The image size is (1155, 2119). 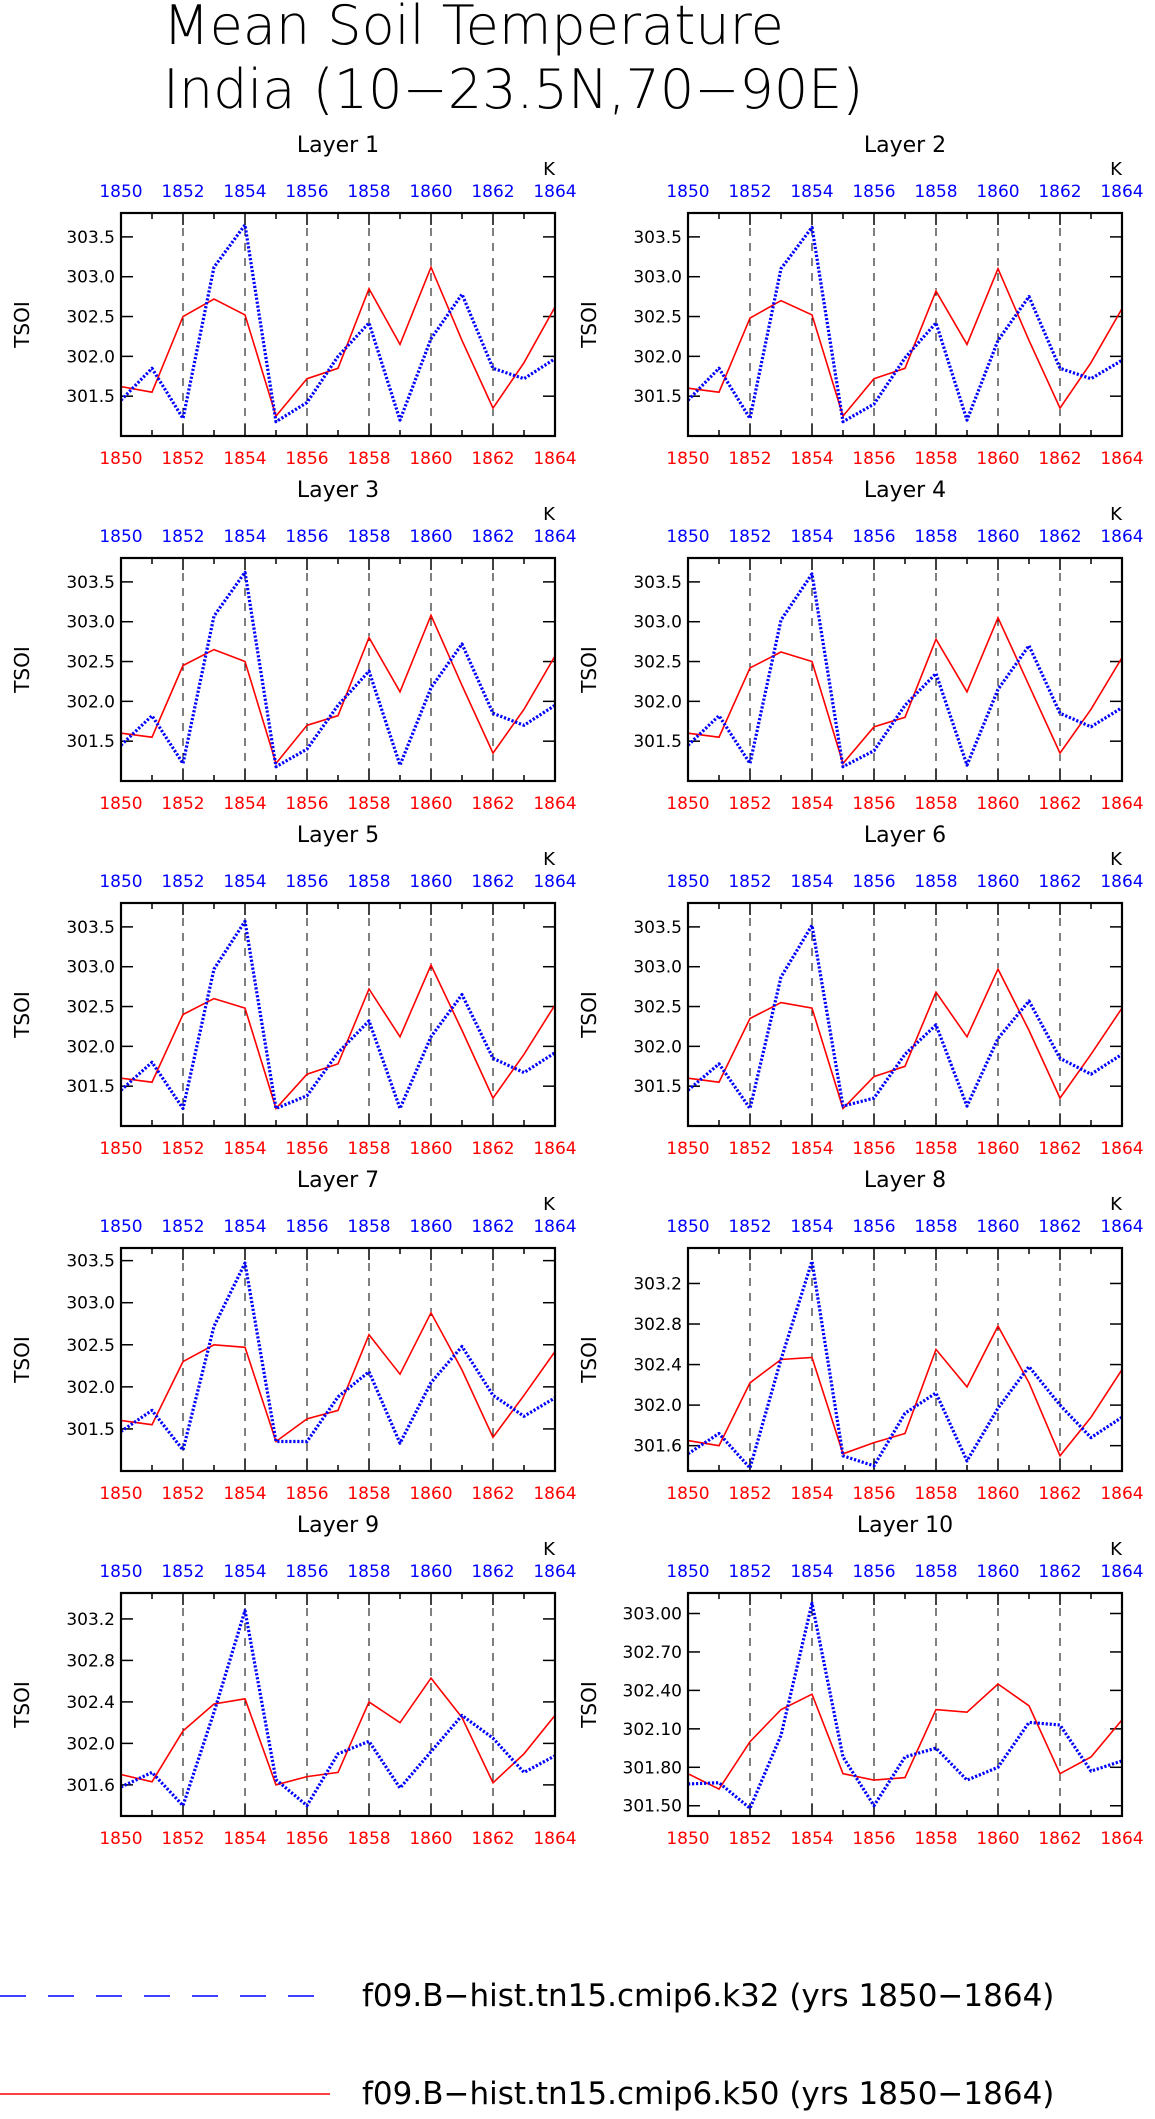 I want to click on figure-title-line-2: India (10−23.5N,70−90E), so click(x=513, y=89).